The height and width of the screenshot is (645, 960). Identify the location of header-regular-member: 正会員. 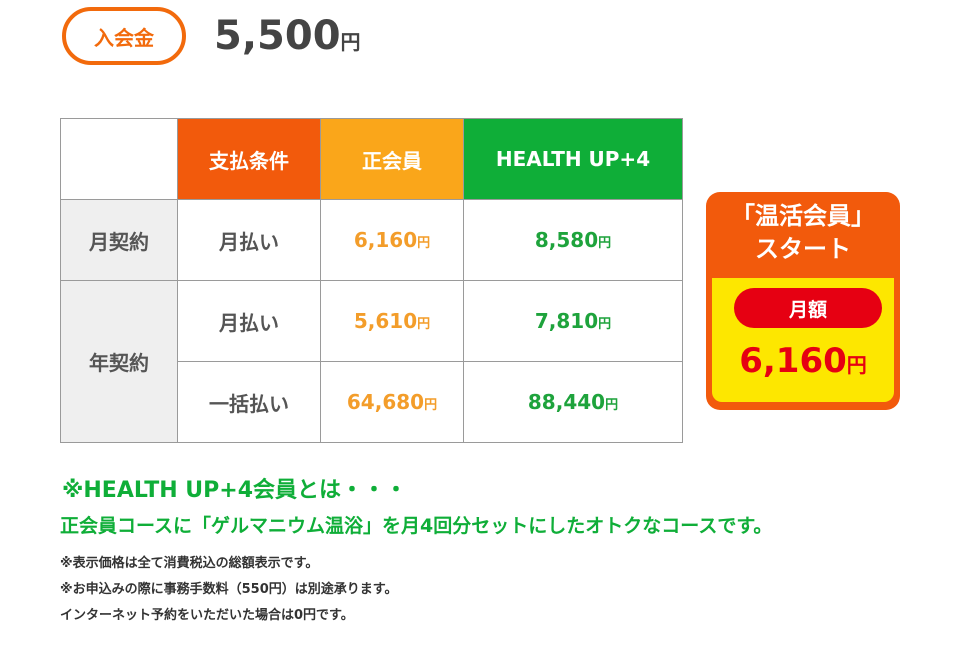
(392, 159).